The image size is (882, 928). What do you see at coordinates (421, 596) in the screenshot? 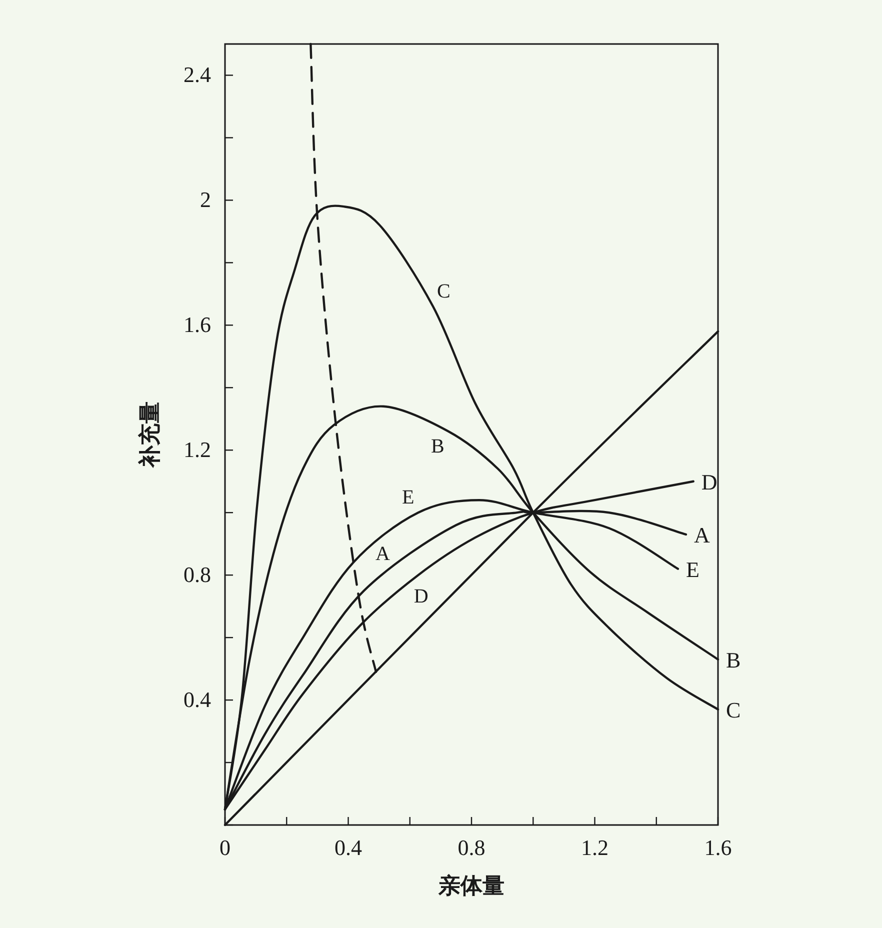
I see `annotation: D` at bounding box center [421, 596].